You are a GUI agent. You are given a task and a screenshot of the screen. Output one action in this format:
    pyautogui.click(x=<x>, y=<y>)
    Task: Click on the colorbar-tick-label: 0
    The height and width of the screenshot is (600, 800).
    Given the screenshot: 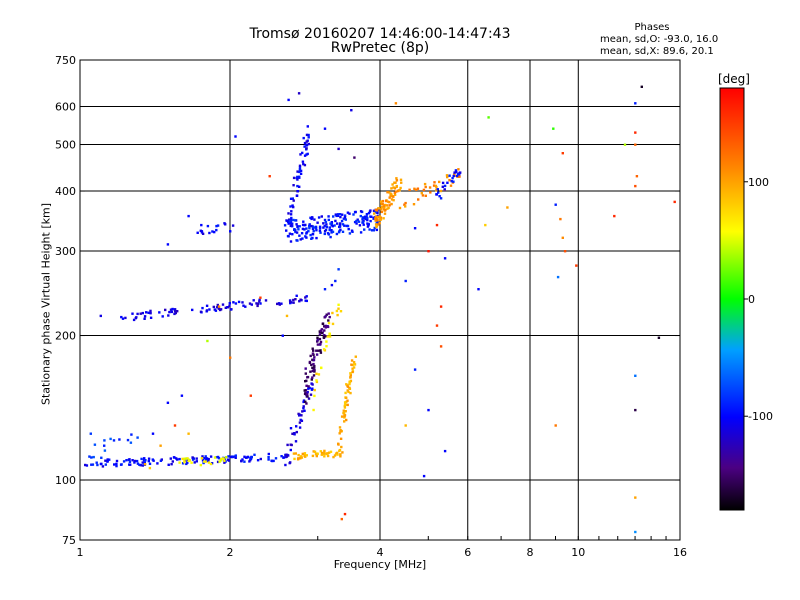 What is the action you would take?
    pyautogui.click(x=751, y=299)
    